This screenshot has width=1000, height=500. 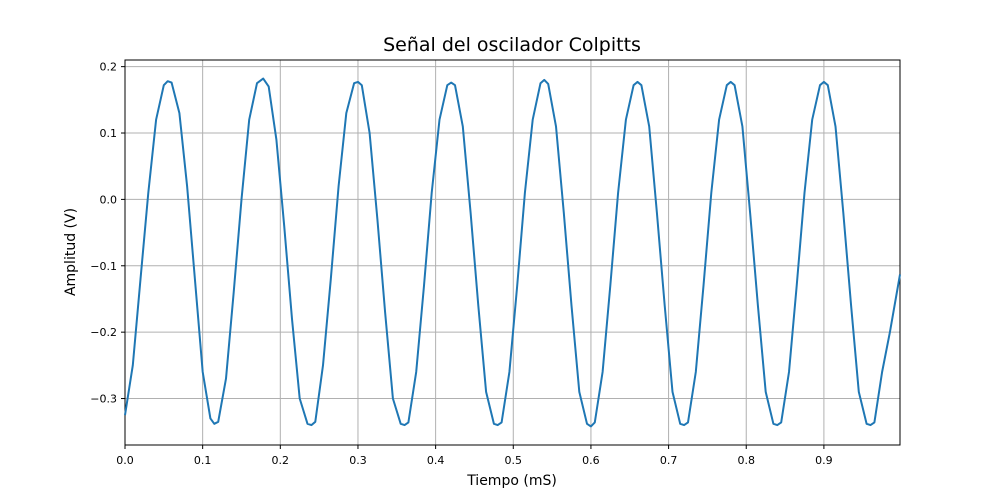 What do you see at coordinates (436, 460) in the screenshot?
I see `x-tick-label: 0.4` at bounding box center [436, 460].